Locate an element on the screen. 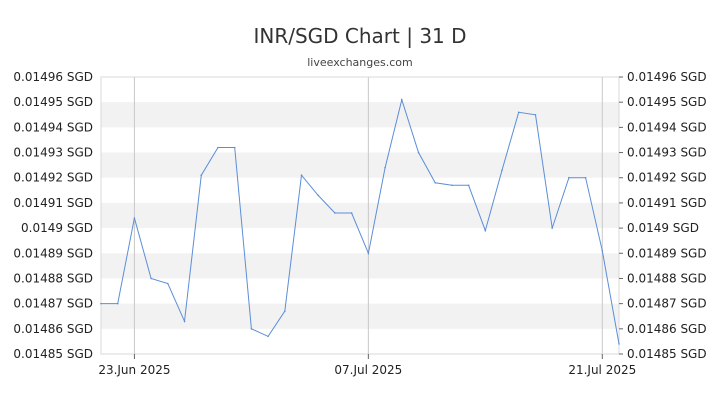  x-tick-label: 23.Jun 2025 is located at coordinates (134, 370).